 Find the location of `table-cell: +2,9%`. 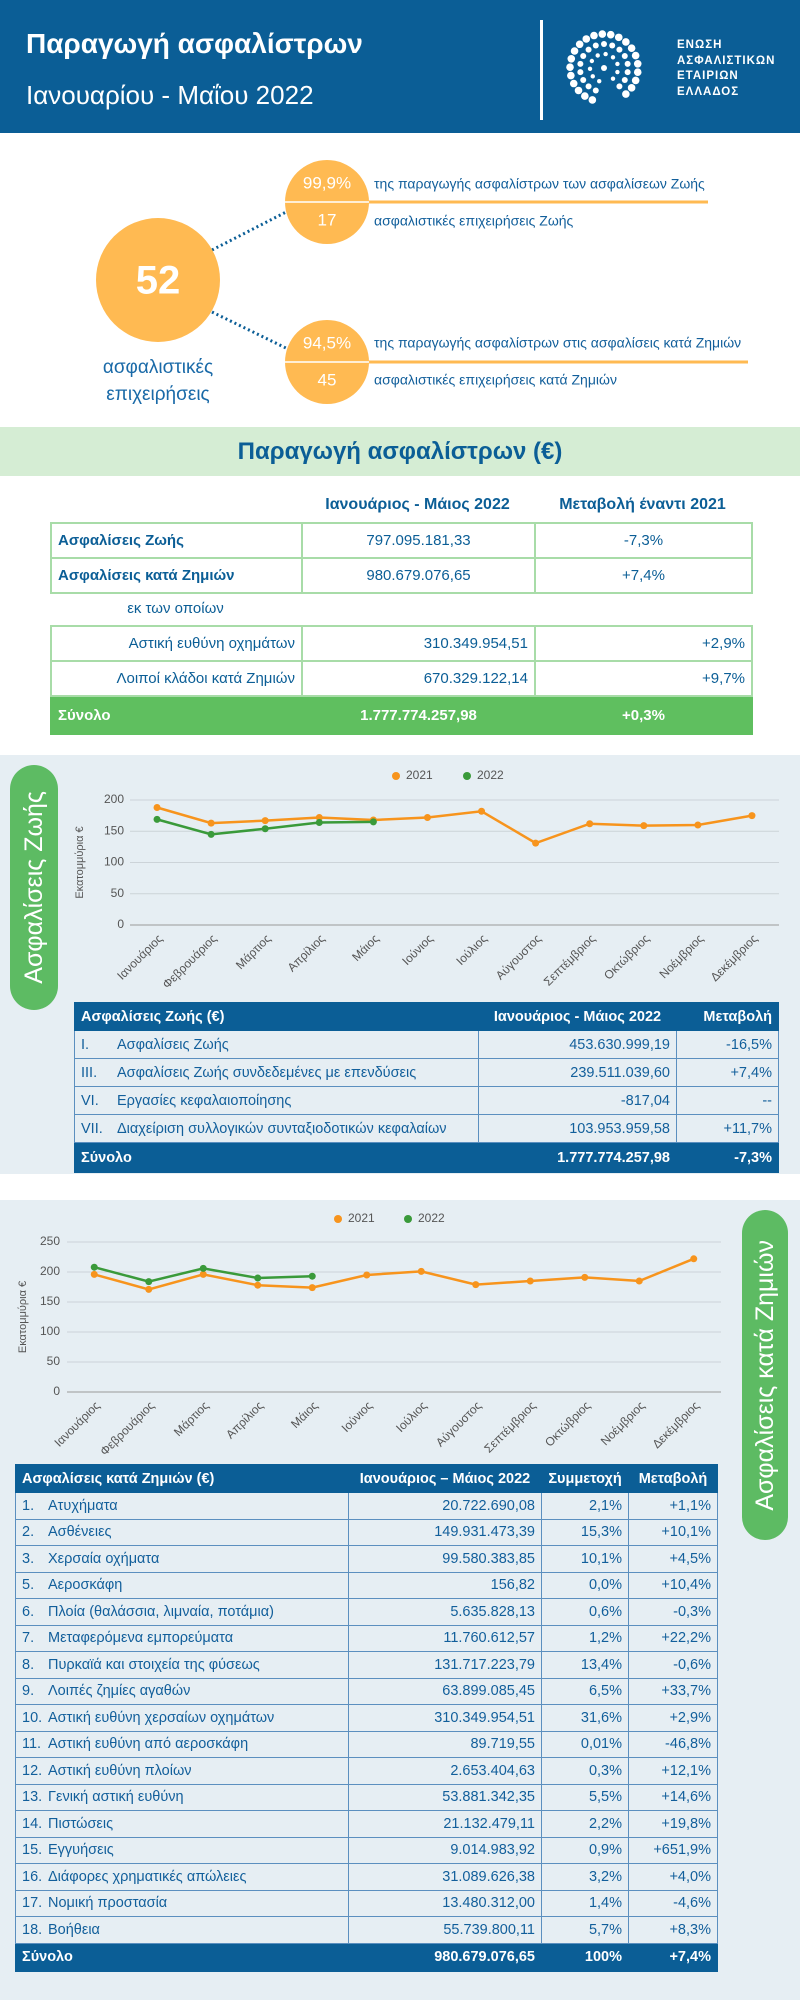

table-cell: +2,9% is located at coordinates (673, 1718).